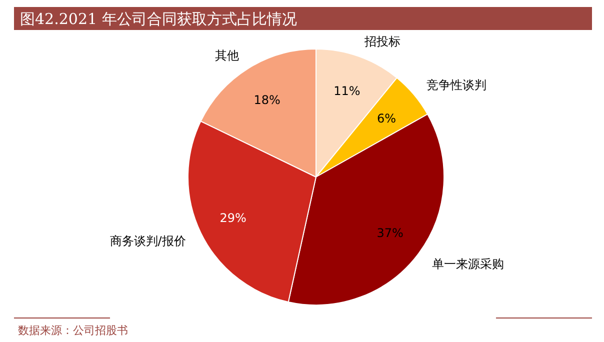  Describe the element at coordinates (267, 99) in the screenshot. I see `data-label: 18%` at that location.